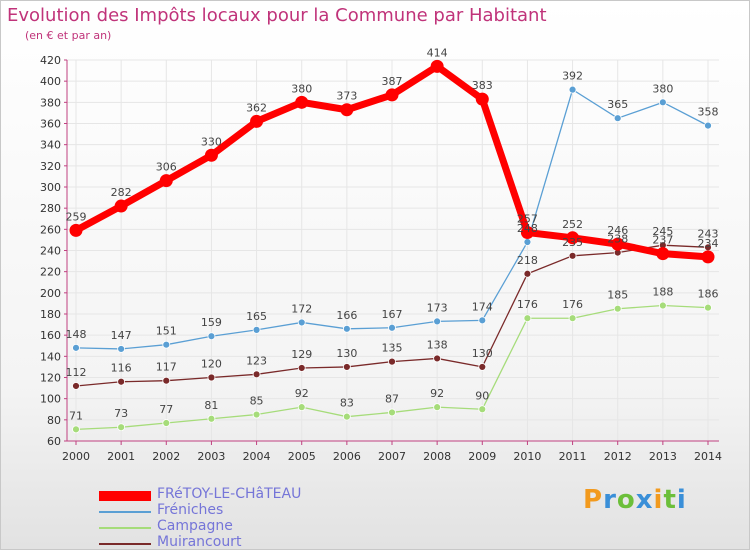 The width and height of the screenshot is (750, 551). What do you see at coordinates (50, 399) in the screenshot?
I see `y-tick-label: 100` at bounding box center [50, 399].